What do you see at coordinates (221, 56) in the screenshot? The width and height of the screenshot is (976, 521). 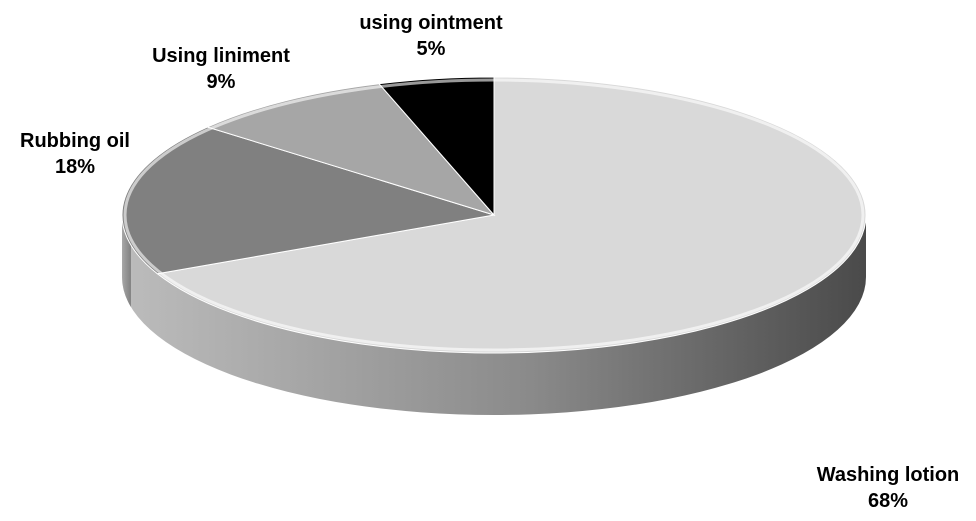 I see `slice-name: Using liniment` at bounding box center [221, 56].